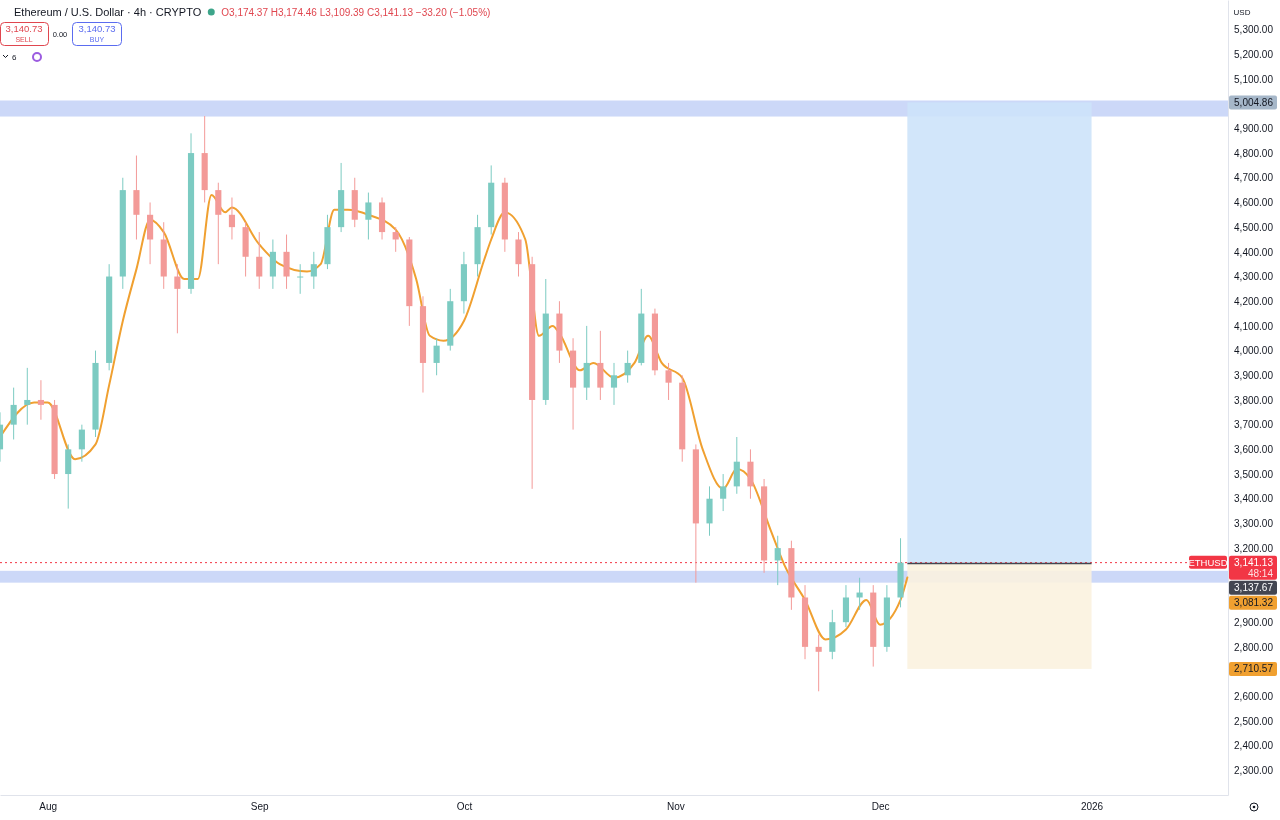 This screenshot has height=820, width=1280. Describe the element at coordinates (1254, 425) in the screenshot. I see `y-tick-label: 3,700.00` at that location.